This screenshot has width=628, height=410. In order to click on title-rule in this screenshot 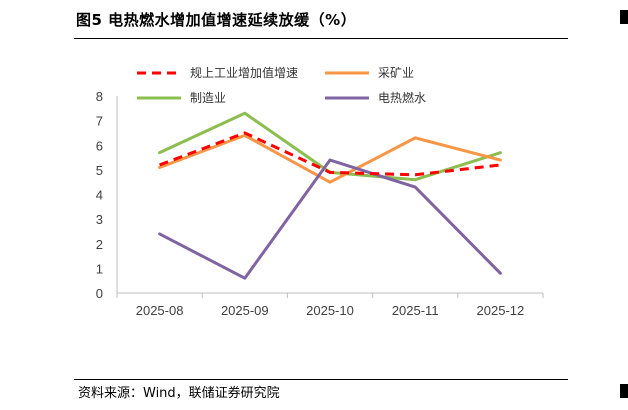, I will do `click(321, 38)`.